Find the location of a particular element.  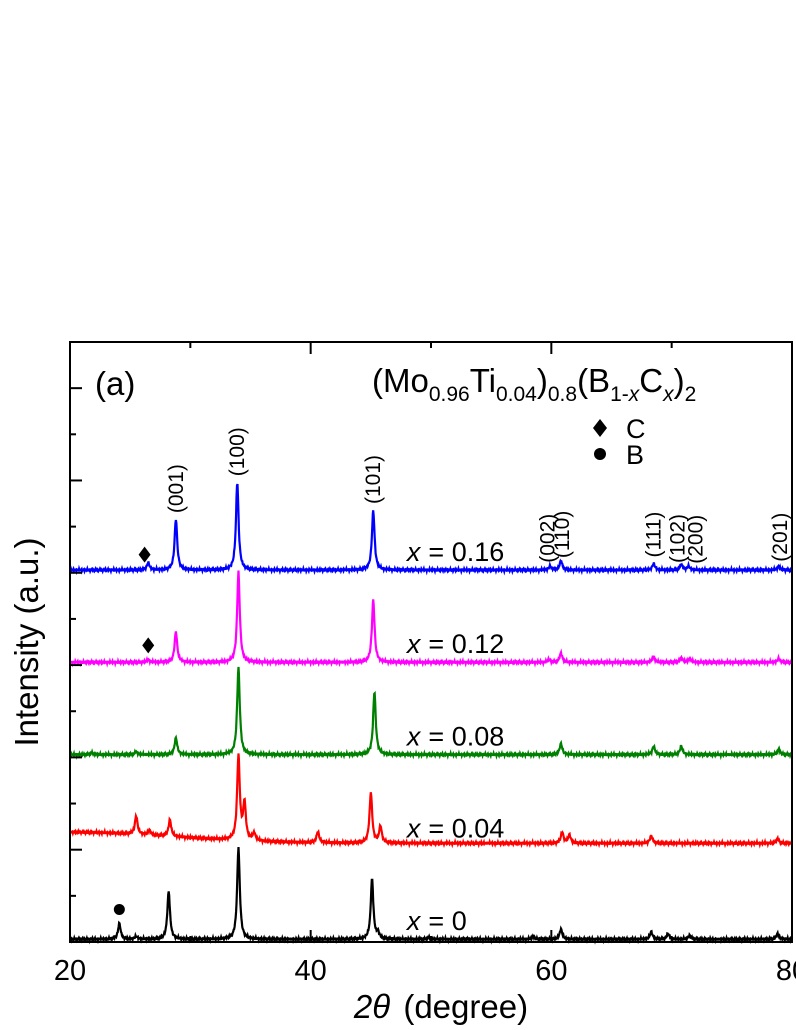

series-label-value: = 0.12 is located at coordinates (466, 644).